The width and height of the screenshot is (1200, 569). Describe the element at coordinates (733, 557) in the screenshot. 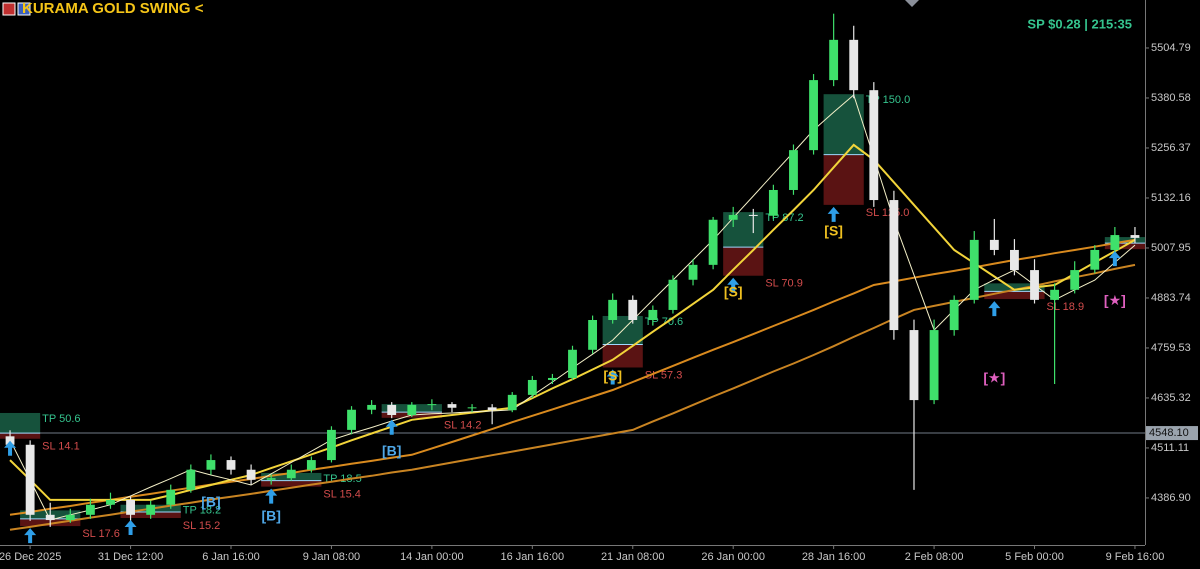

I see `x-tick-label: 26 Jan 00:00` at that location.